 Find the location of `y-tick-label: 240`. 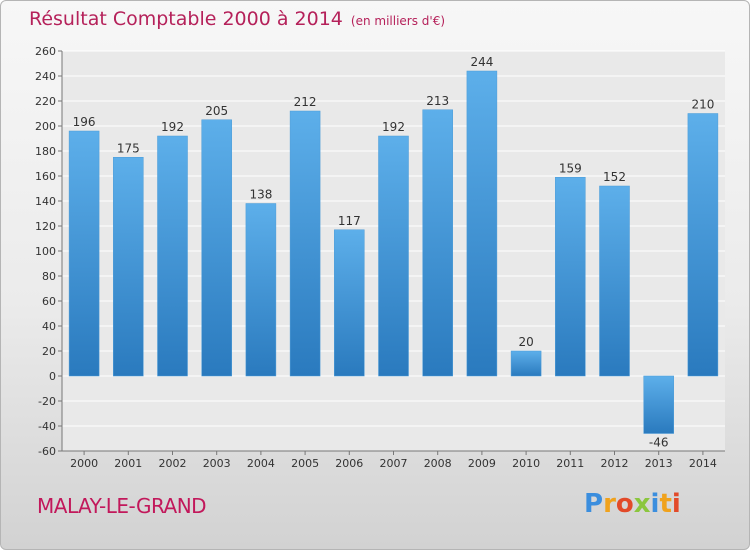

y-tick-label: 240 is located at coordinates (45, 76).